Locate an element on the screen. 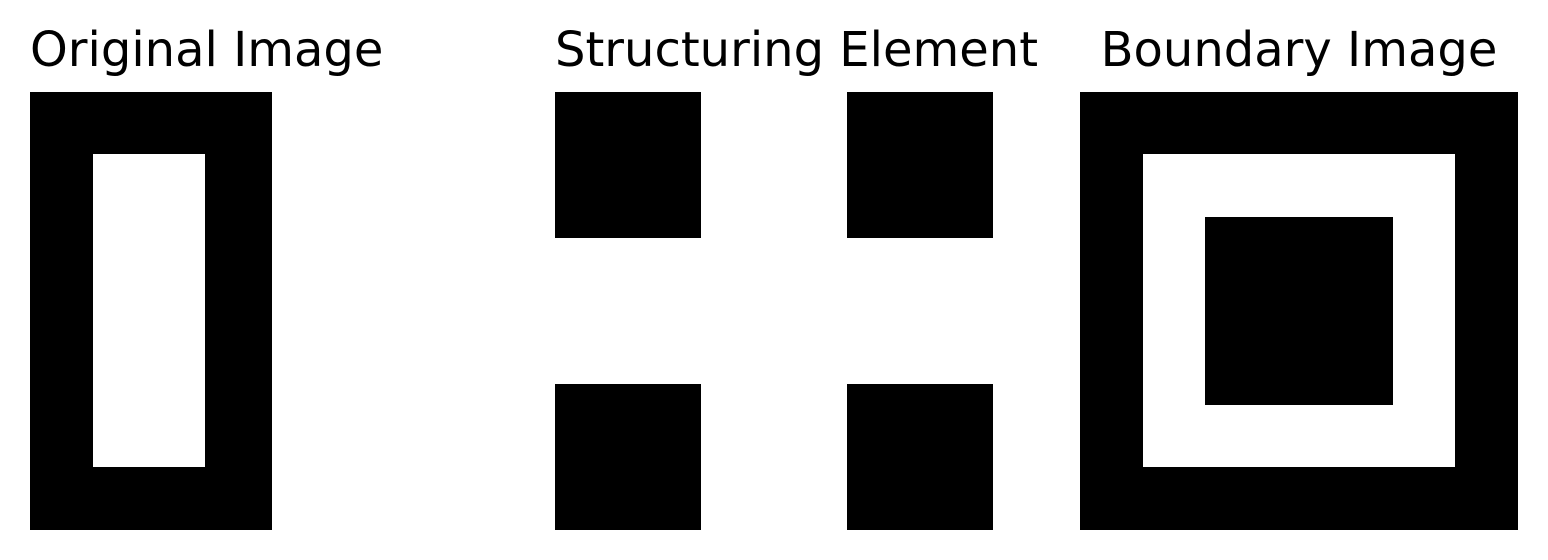 The width and height of the screenshot is (1548, 560). boundary-image-title: Boundary Image is located at coordinates (1299, 50).